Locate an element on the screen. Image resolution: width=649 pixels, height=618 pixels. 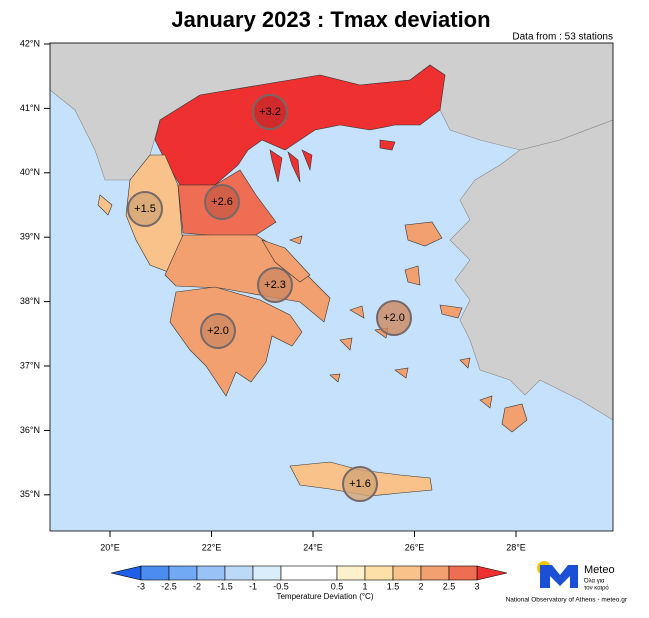
lat-tick-label: 39°N is located at coordinates (30, 237).